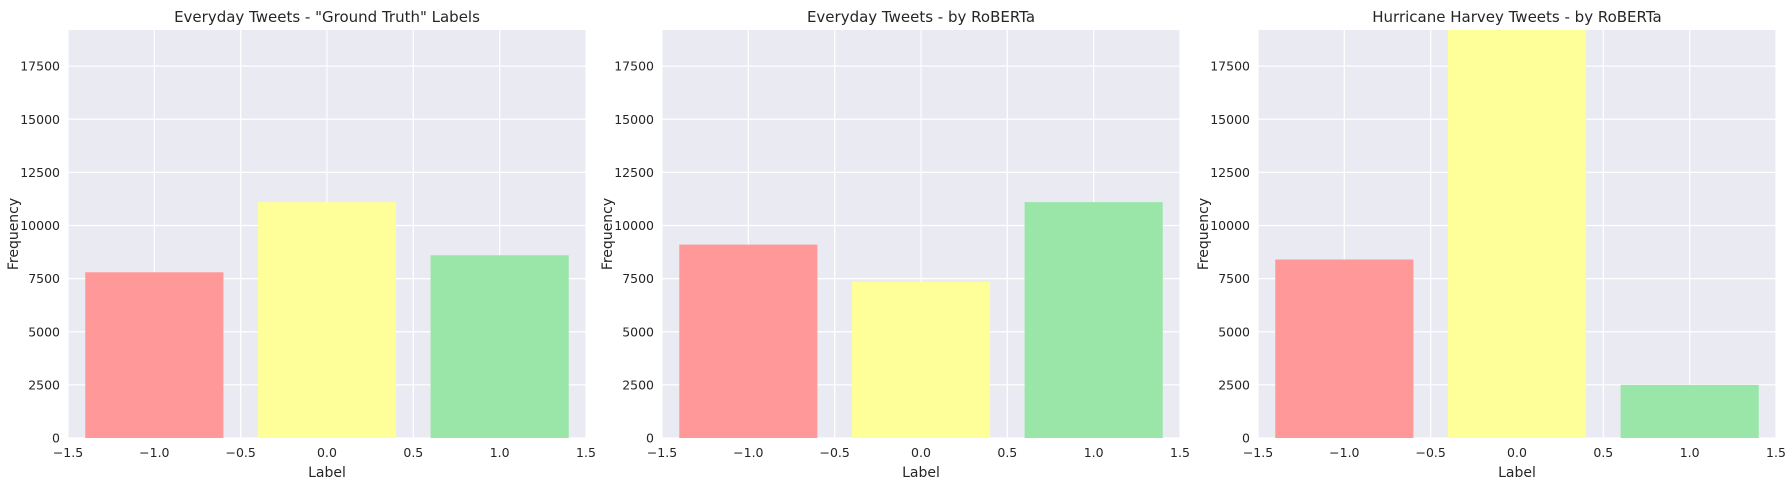 The height and width of the screenshot is (493, 1788). I want to click on chart-title: Hurricane Harvey Tweets - by RoBERTa, so click(1516, 17).